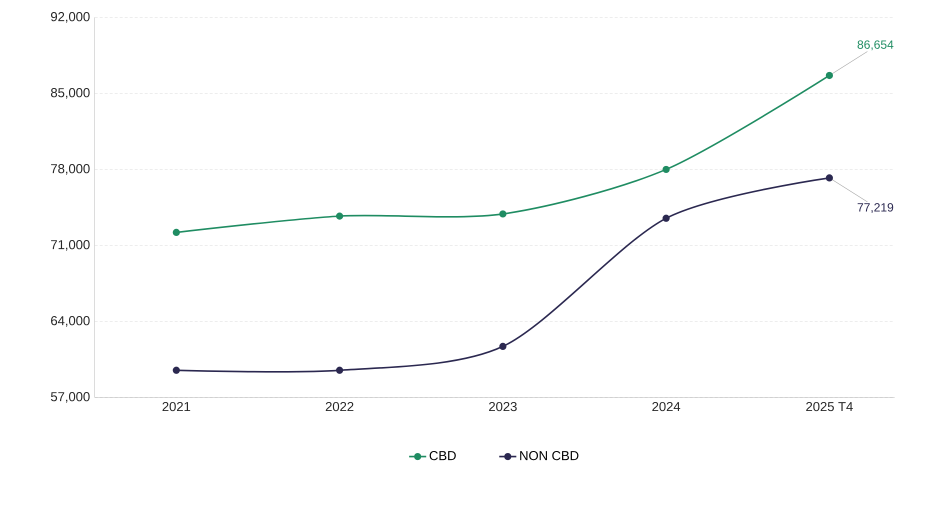 The image size is (941, 506). What do you see at coordinates (549, 455) in the screenshot?
I see `legend-label: NON CBD` at bounding box center [549, 455].